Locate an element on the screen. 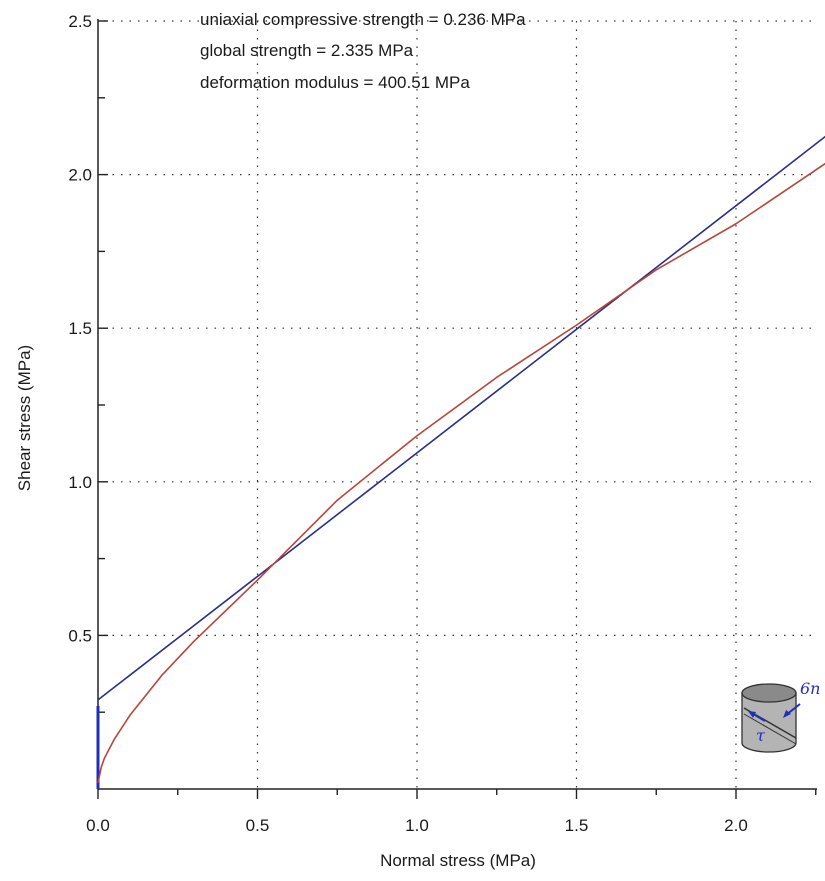 This screenshot has width=825, height=881. y-tick-label: 0.5 is located at coordinates (80, 635).